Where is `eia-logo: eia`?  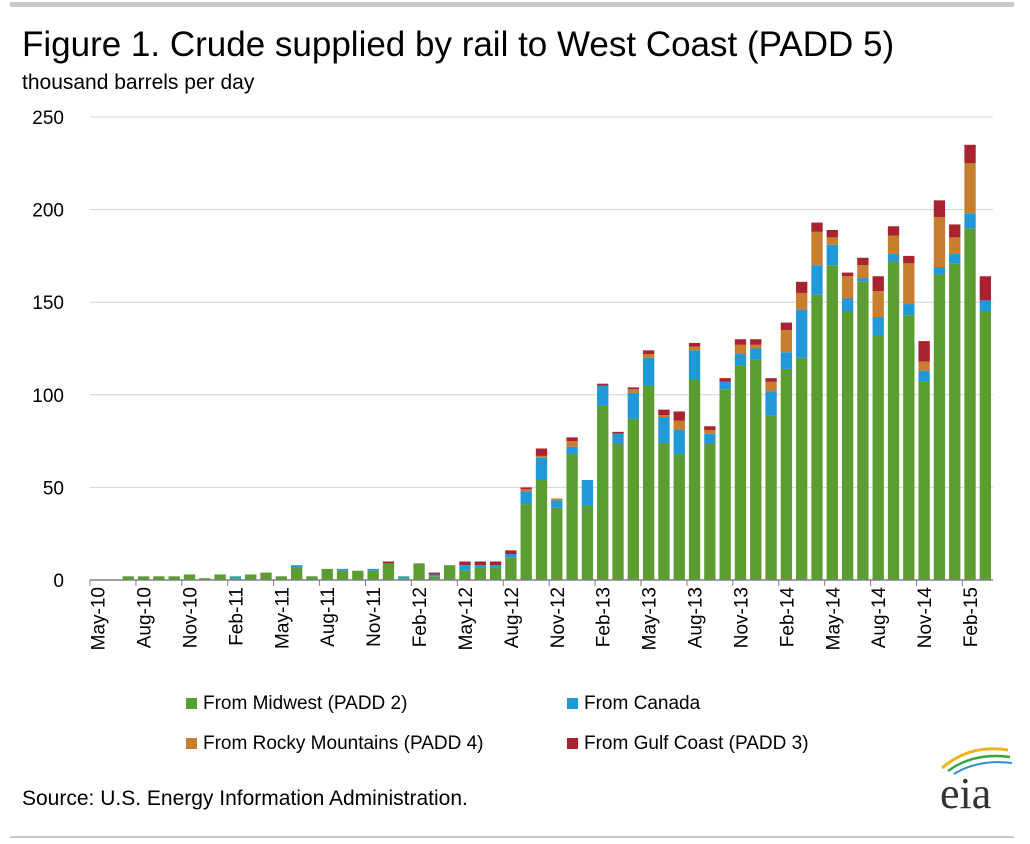 eia-logo: eia is located at coordinates (976, 781).